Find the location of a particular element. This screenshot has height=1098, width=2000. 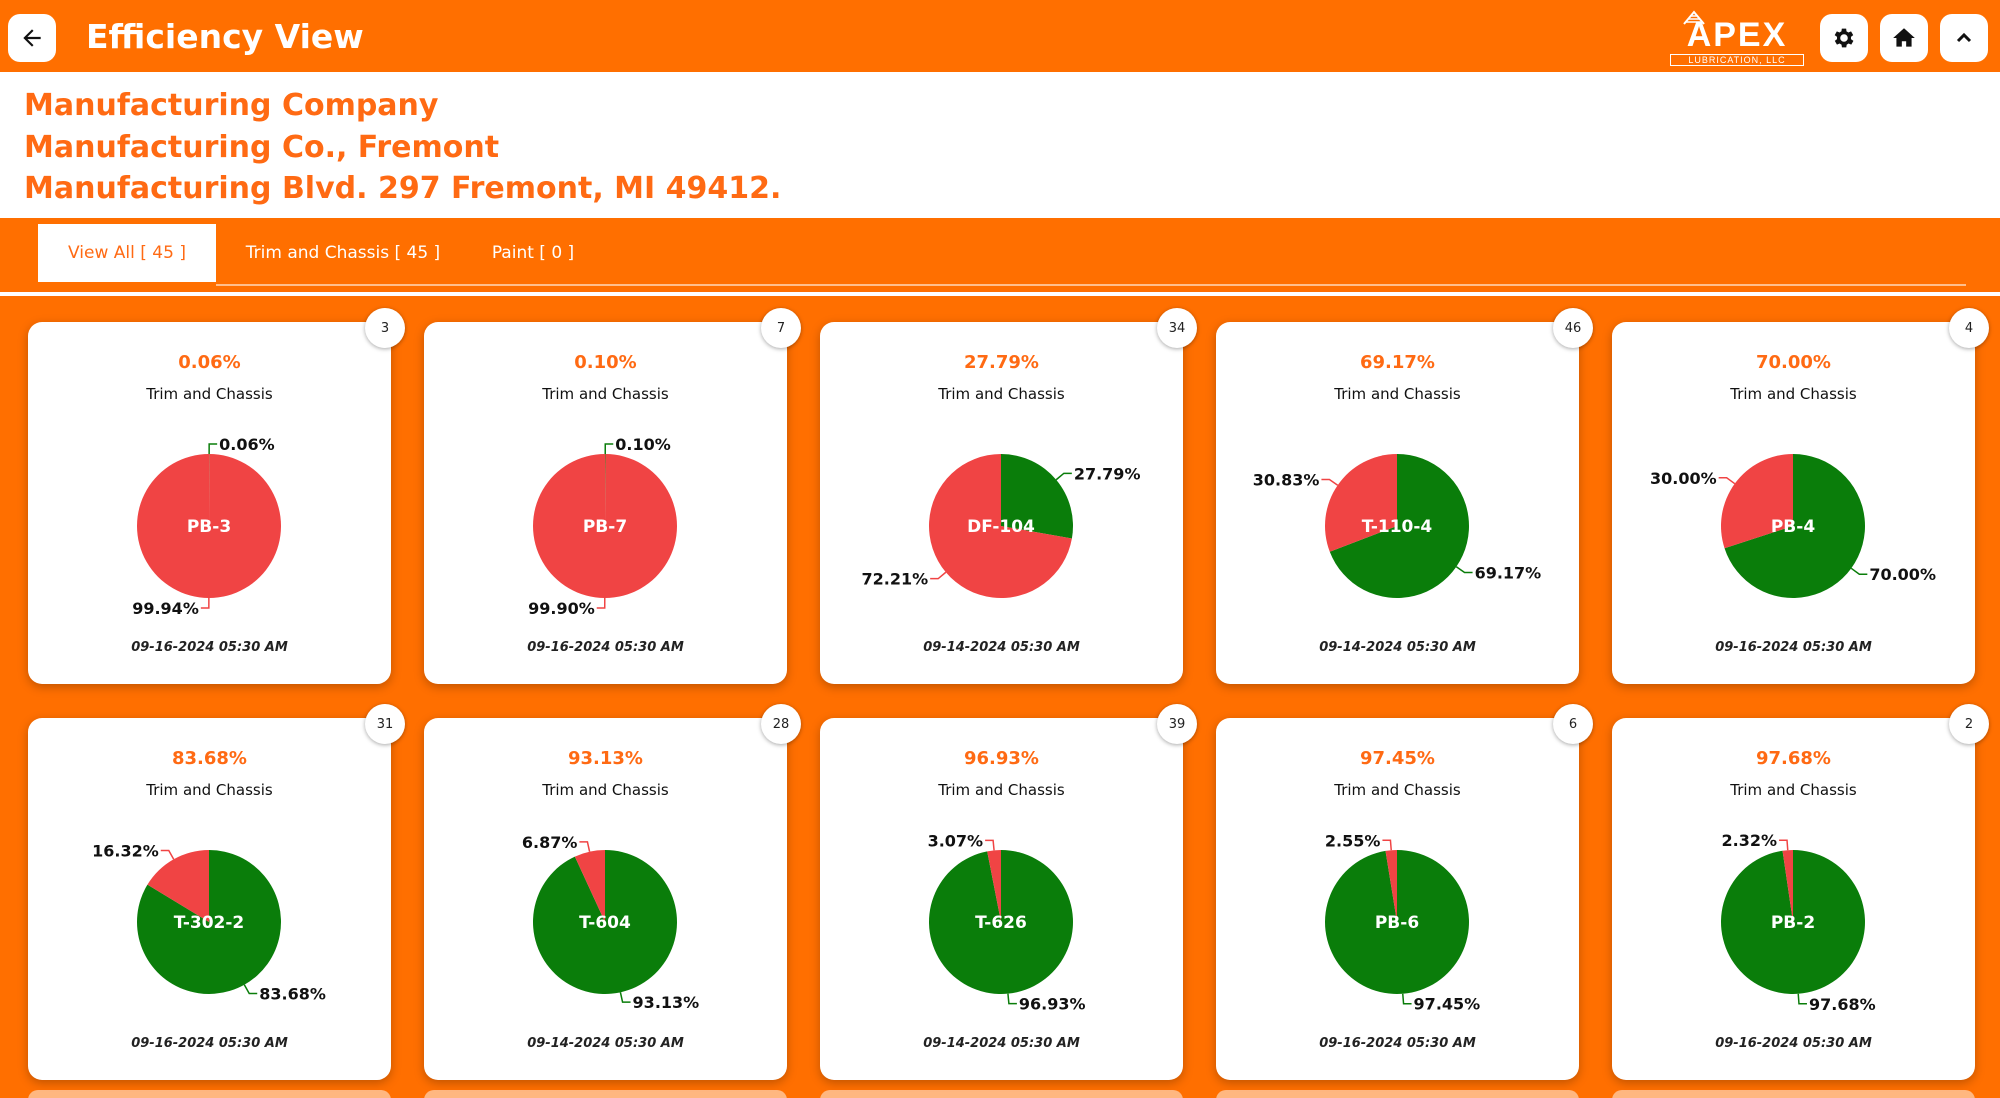

machine-label: T-626 is located at coordinates (1001, 923).